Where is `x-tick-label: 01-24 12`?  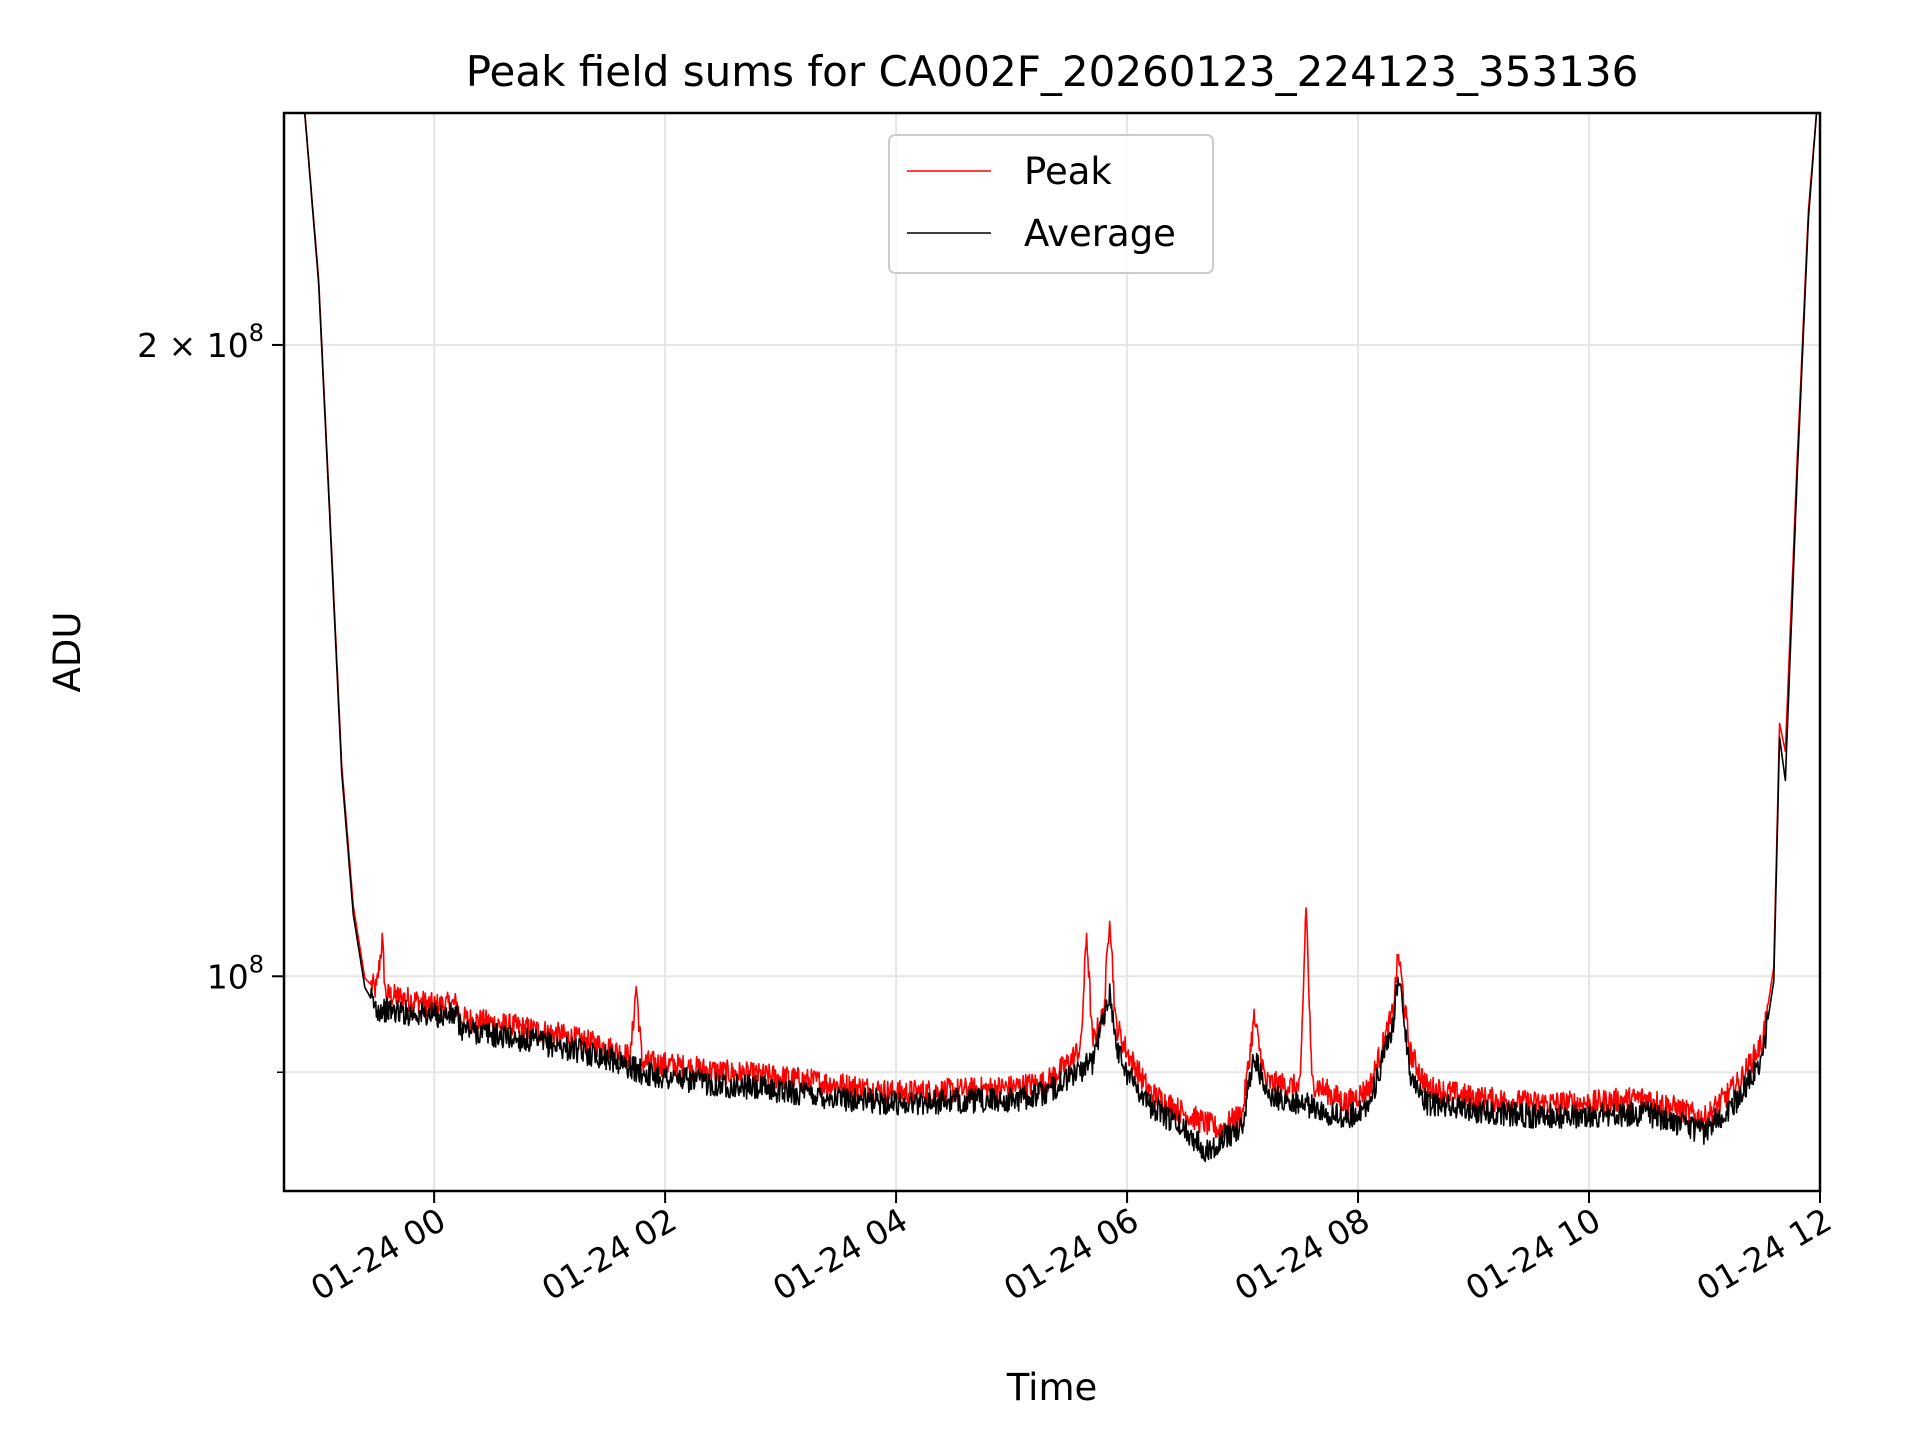 x-tick-label: 01-24 12 is located at coordinates (1764, 1254).